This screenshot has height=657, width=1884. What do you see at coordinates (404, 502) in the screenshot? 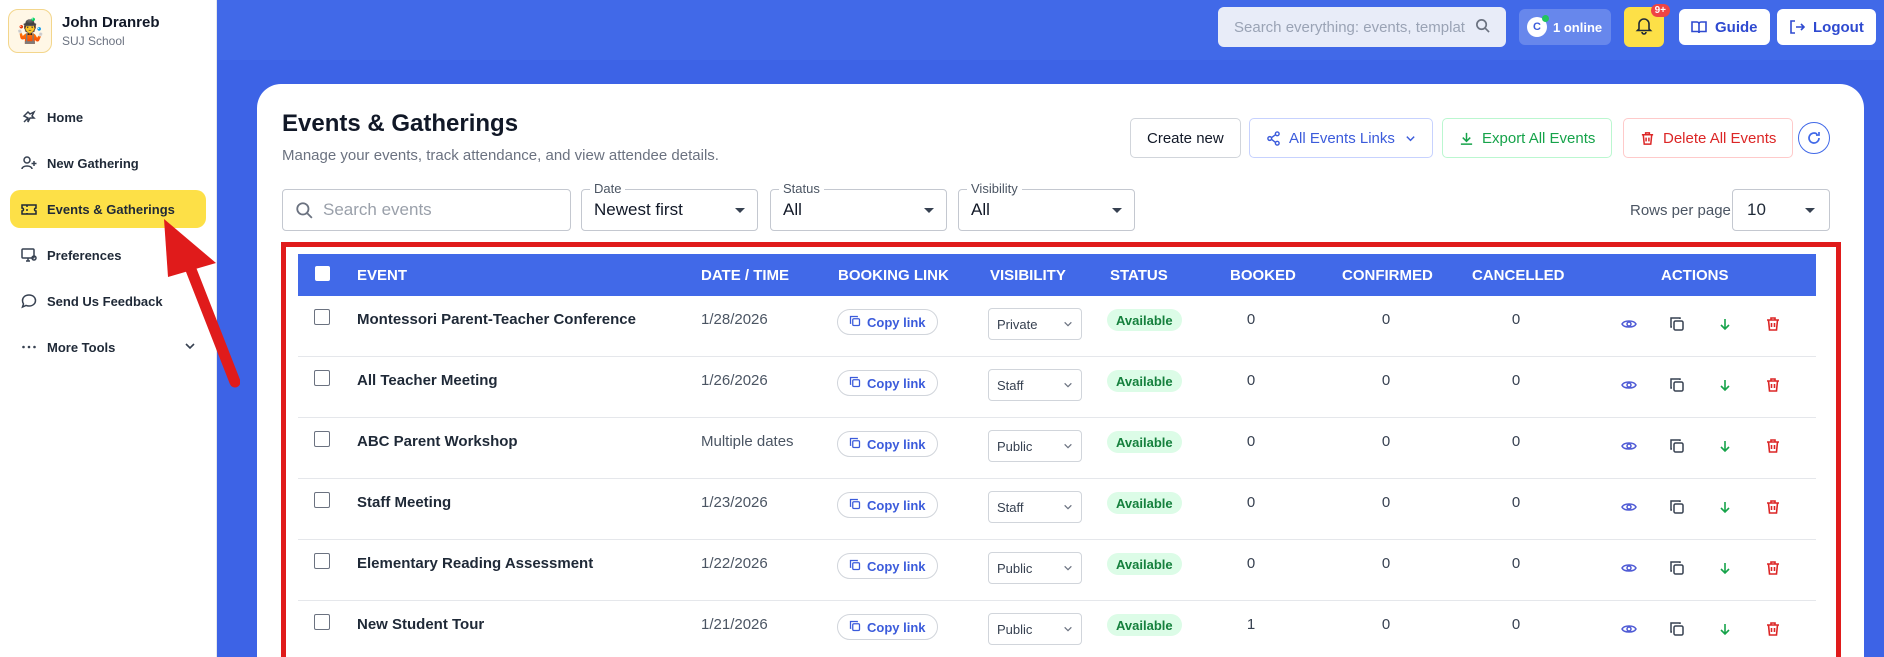
I see `event-name: Staff Meeting` at bounding box center [404, 502].